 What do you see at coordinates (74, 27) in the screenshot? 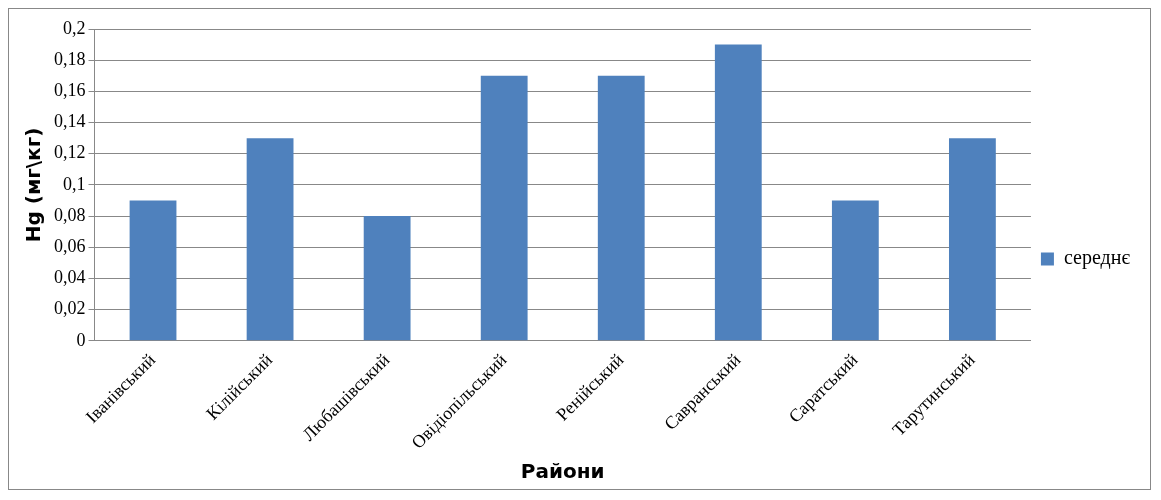
I see `y-tick-label: 0,2` at bounding box center [74, 27].